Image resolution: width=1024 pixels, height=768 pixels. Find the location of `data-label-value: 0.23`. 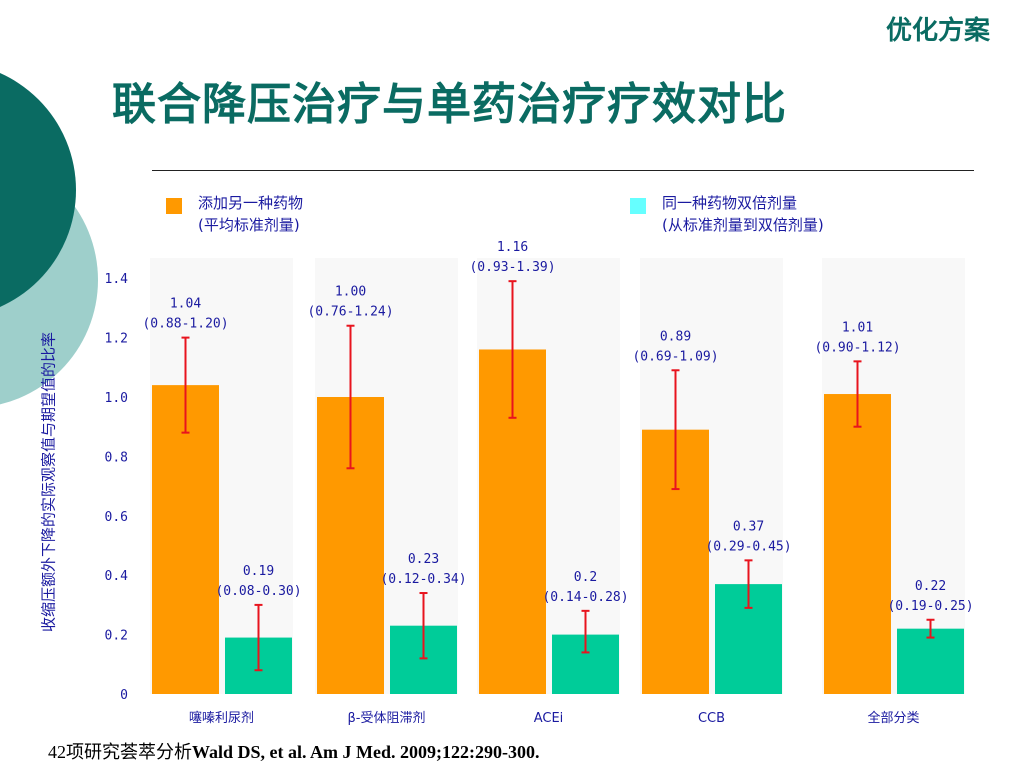

data-label-value: 0.23 is located at coordinates (423, 559).